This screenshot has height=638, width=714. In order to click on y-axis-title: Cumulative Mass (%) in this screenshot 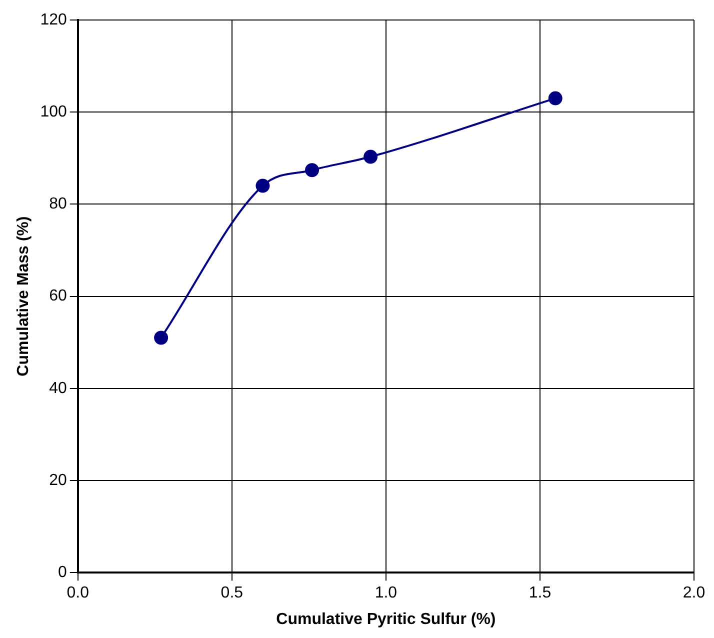, I will do `click(23, 296)`.